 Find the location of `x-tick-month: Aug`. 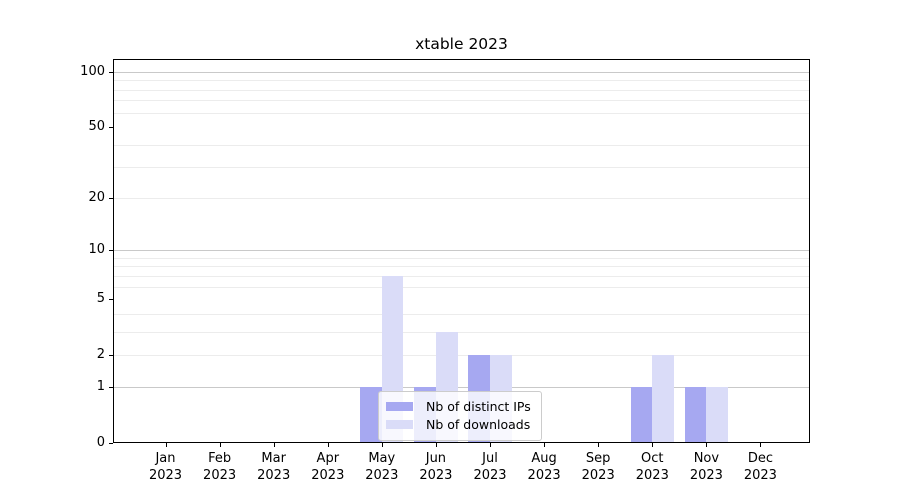

x-tick-month: Aug is located at coordinates (544, 458).